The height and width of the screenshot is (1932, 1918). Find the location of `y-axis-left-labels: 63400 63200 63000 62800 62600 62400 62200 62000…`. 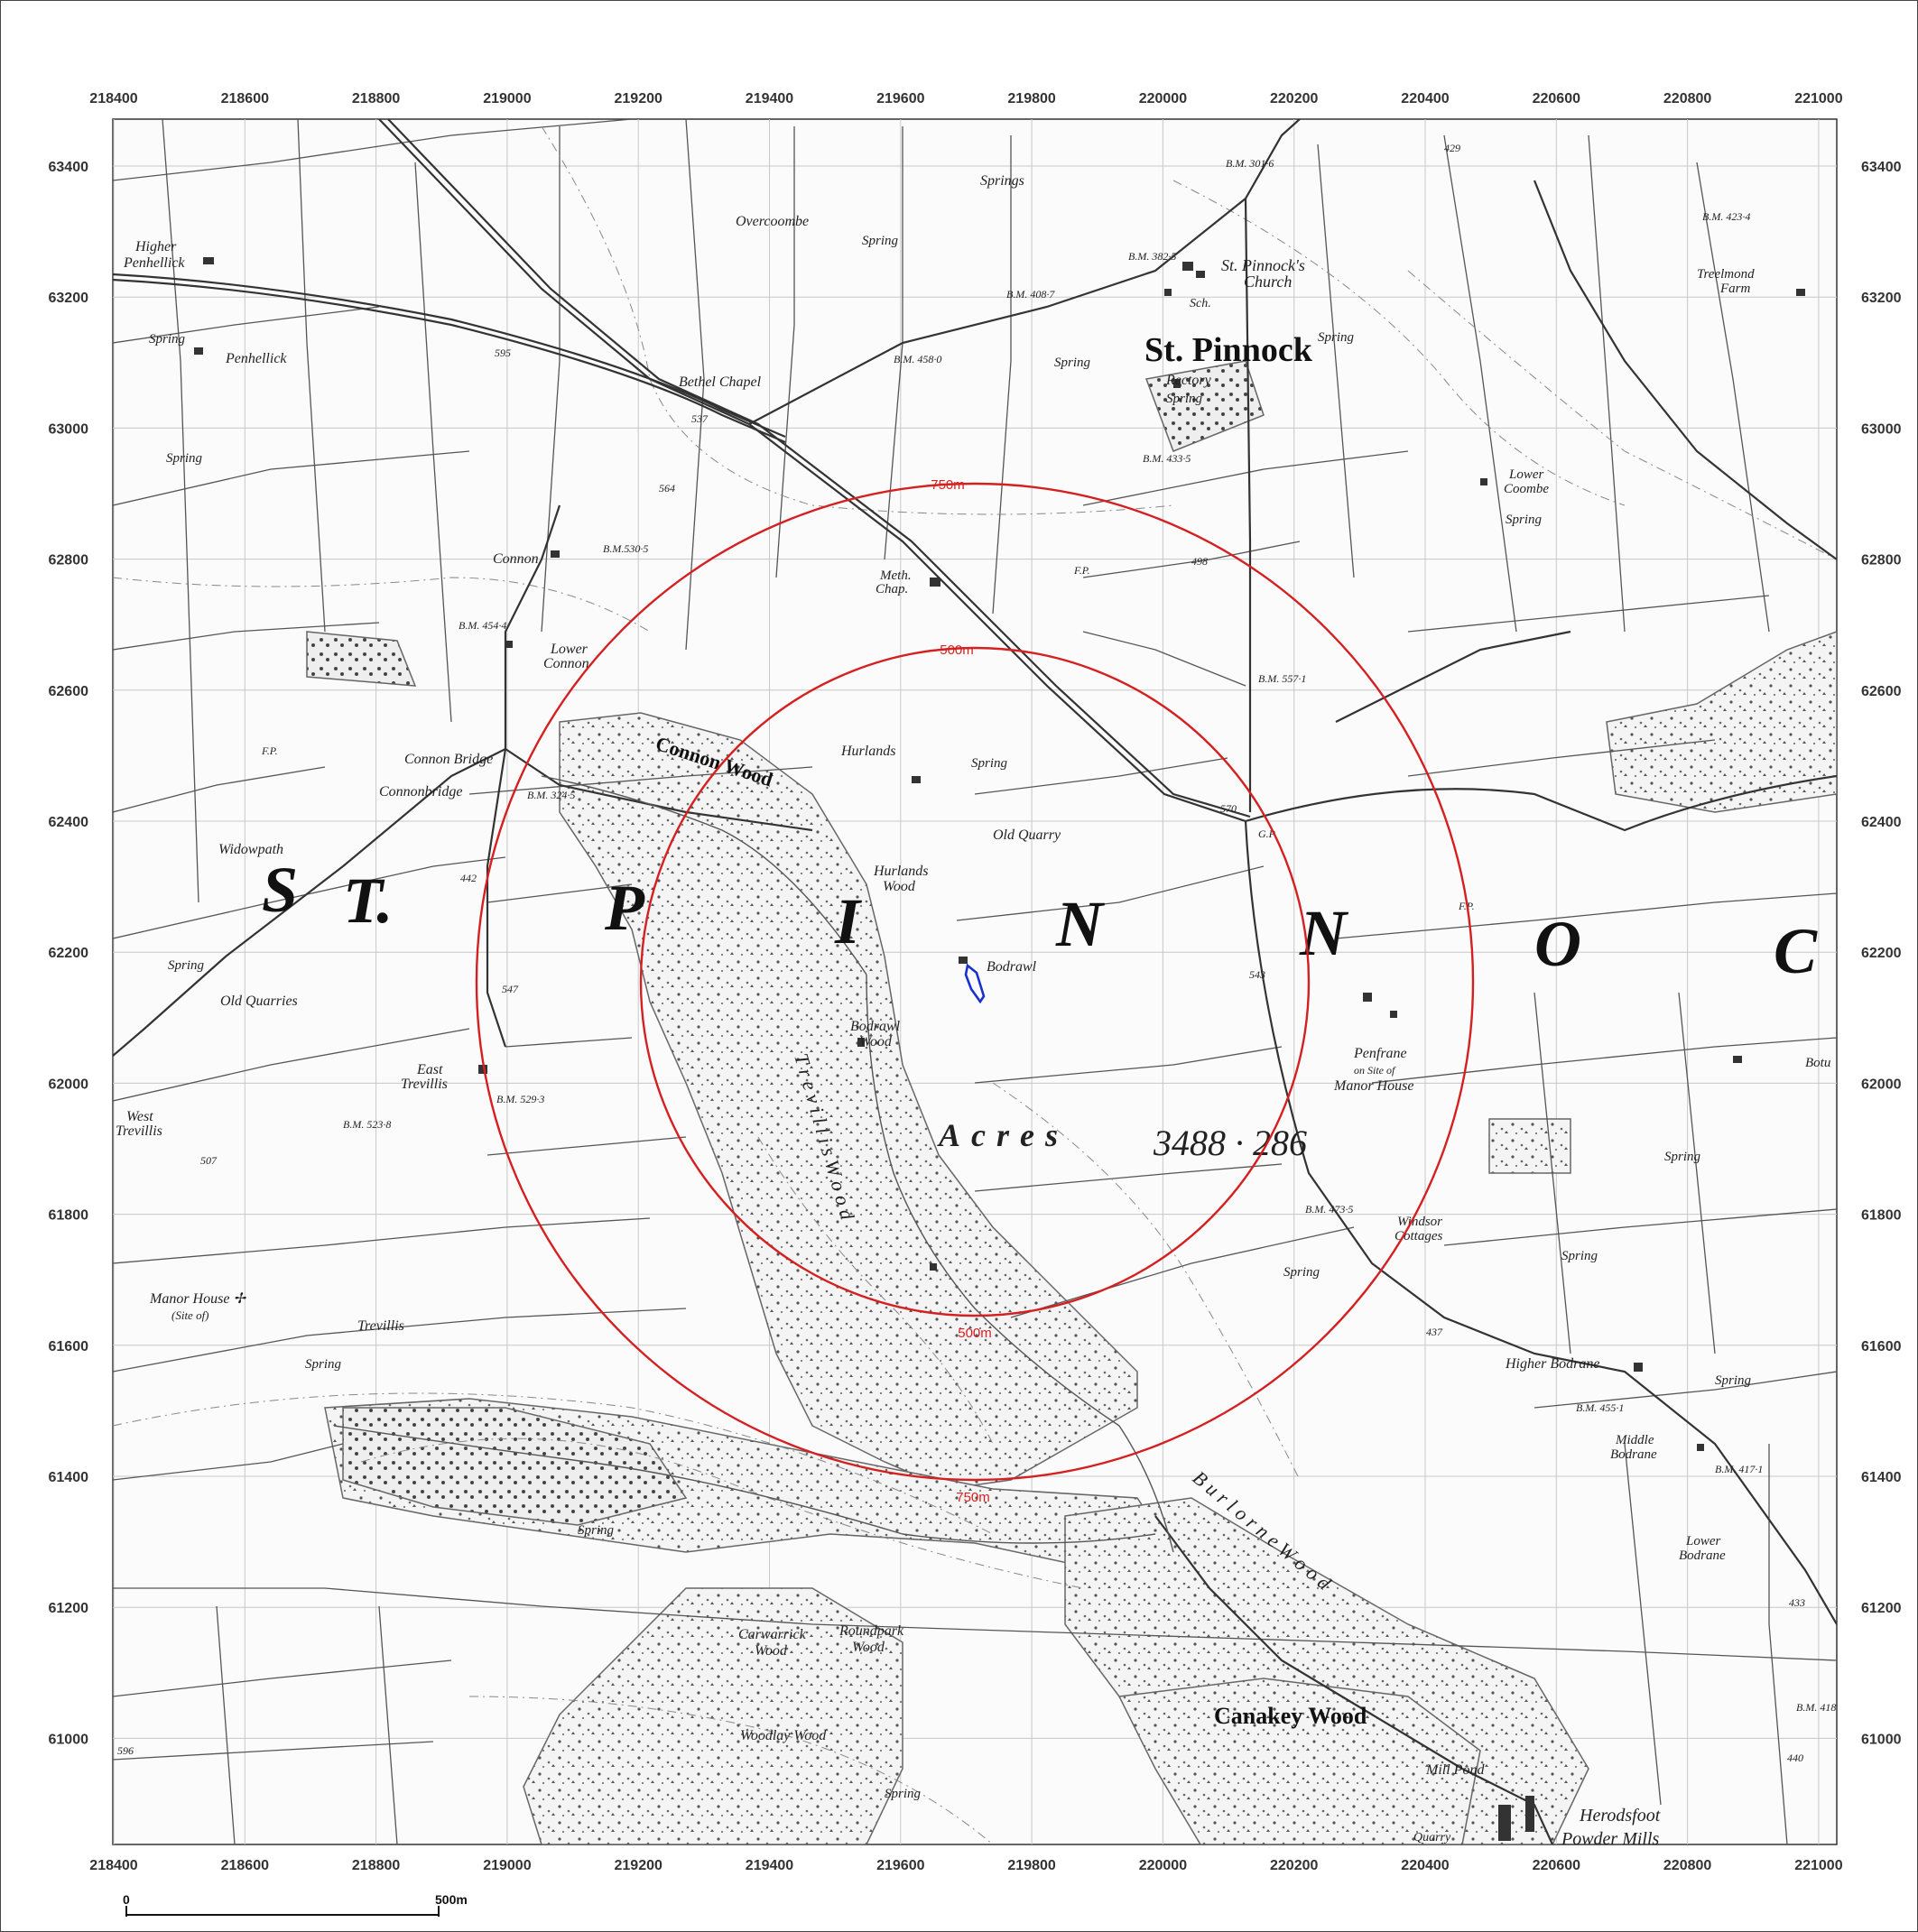

y-axis-left-labels: 63400 63200 63000 62800 62600 62400 62200 62000… is located at coordinates (69, 953).